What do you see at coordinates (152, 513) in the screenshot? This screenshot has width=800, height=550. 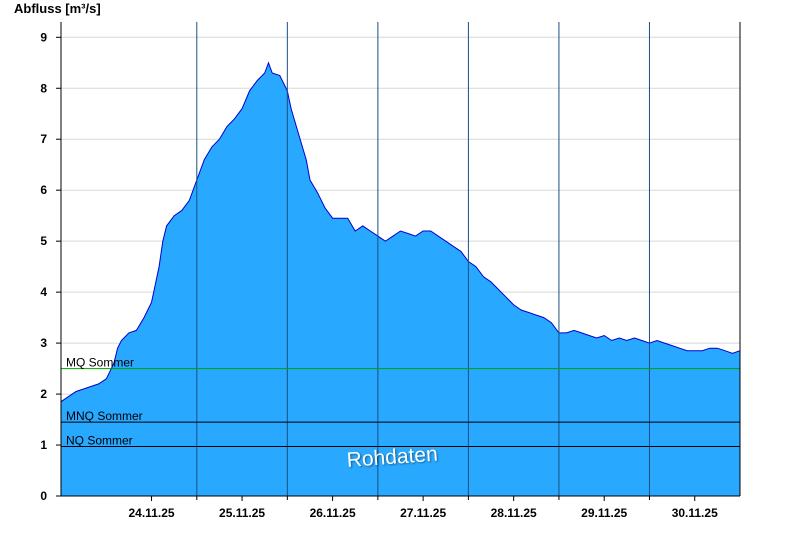 I see `x-tick-label-1: 24.11.25` at bounding box center [152, 513].